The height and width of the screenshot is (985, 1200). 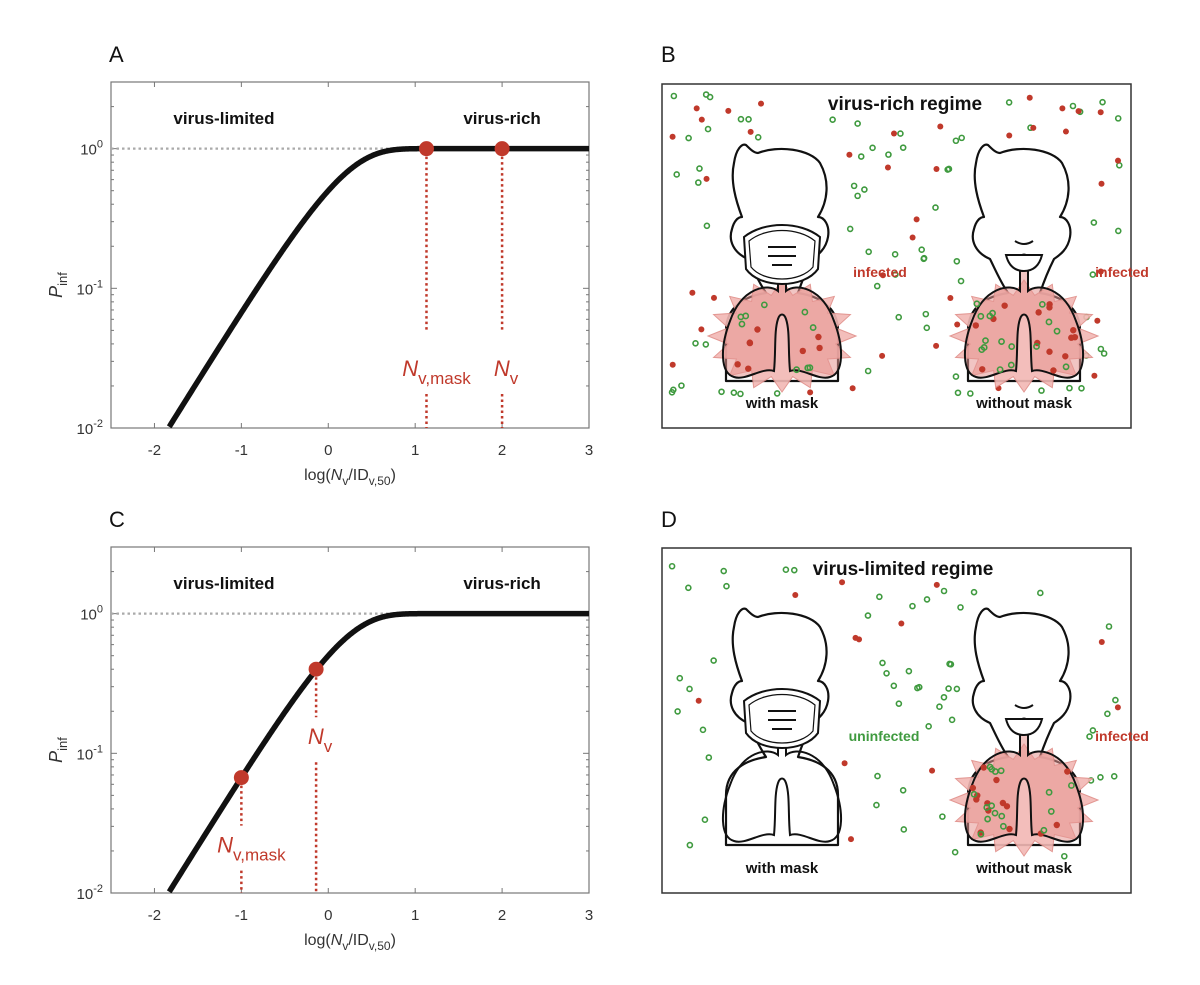 I want to click on person-without-mask: without mask infected, so click(x=1048, y=277).